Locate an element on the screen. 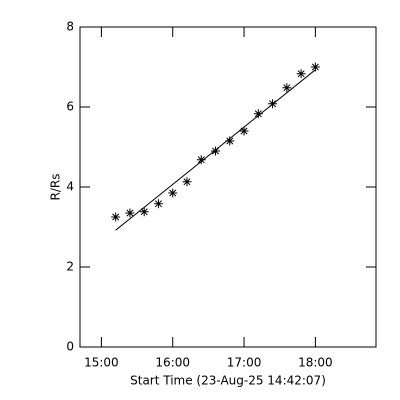 The height and width of the screenshot is (400, 400). y-tick-label: 8 is located at coordinates (70, 27).